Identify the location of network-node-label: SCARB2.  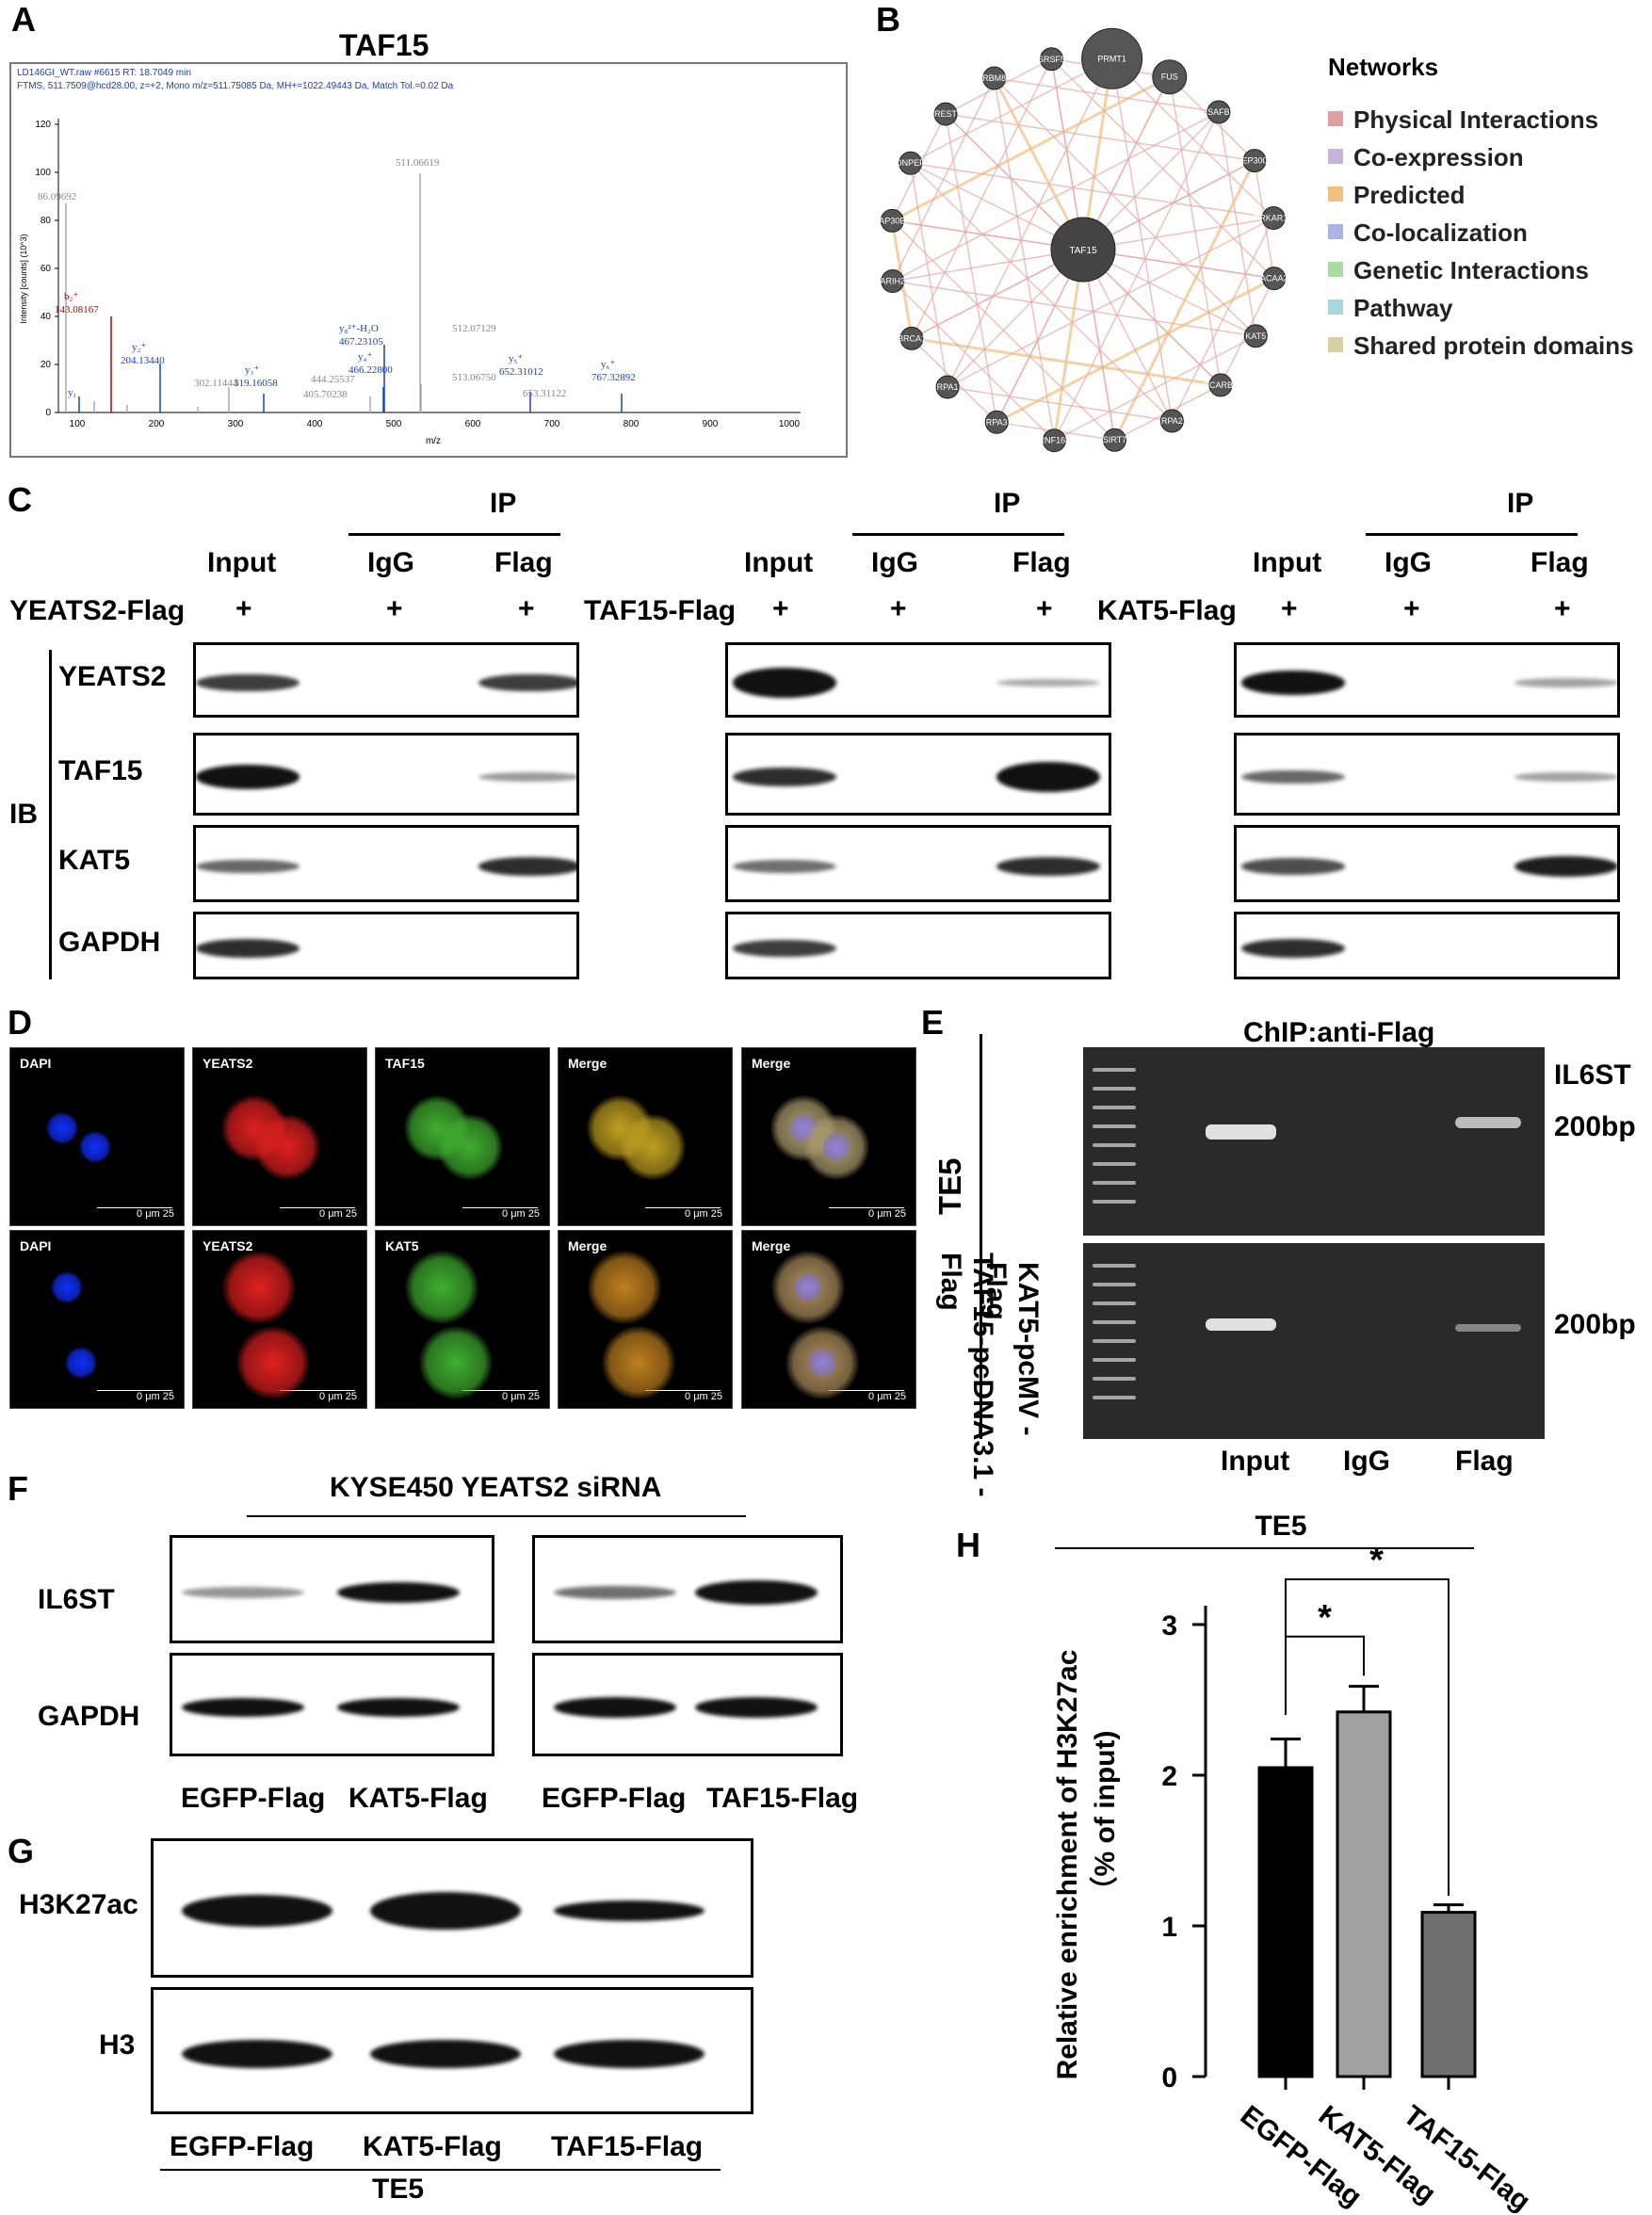
(1221, 385).